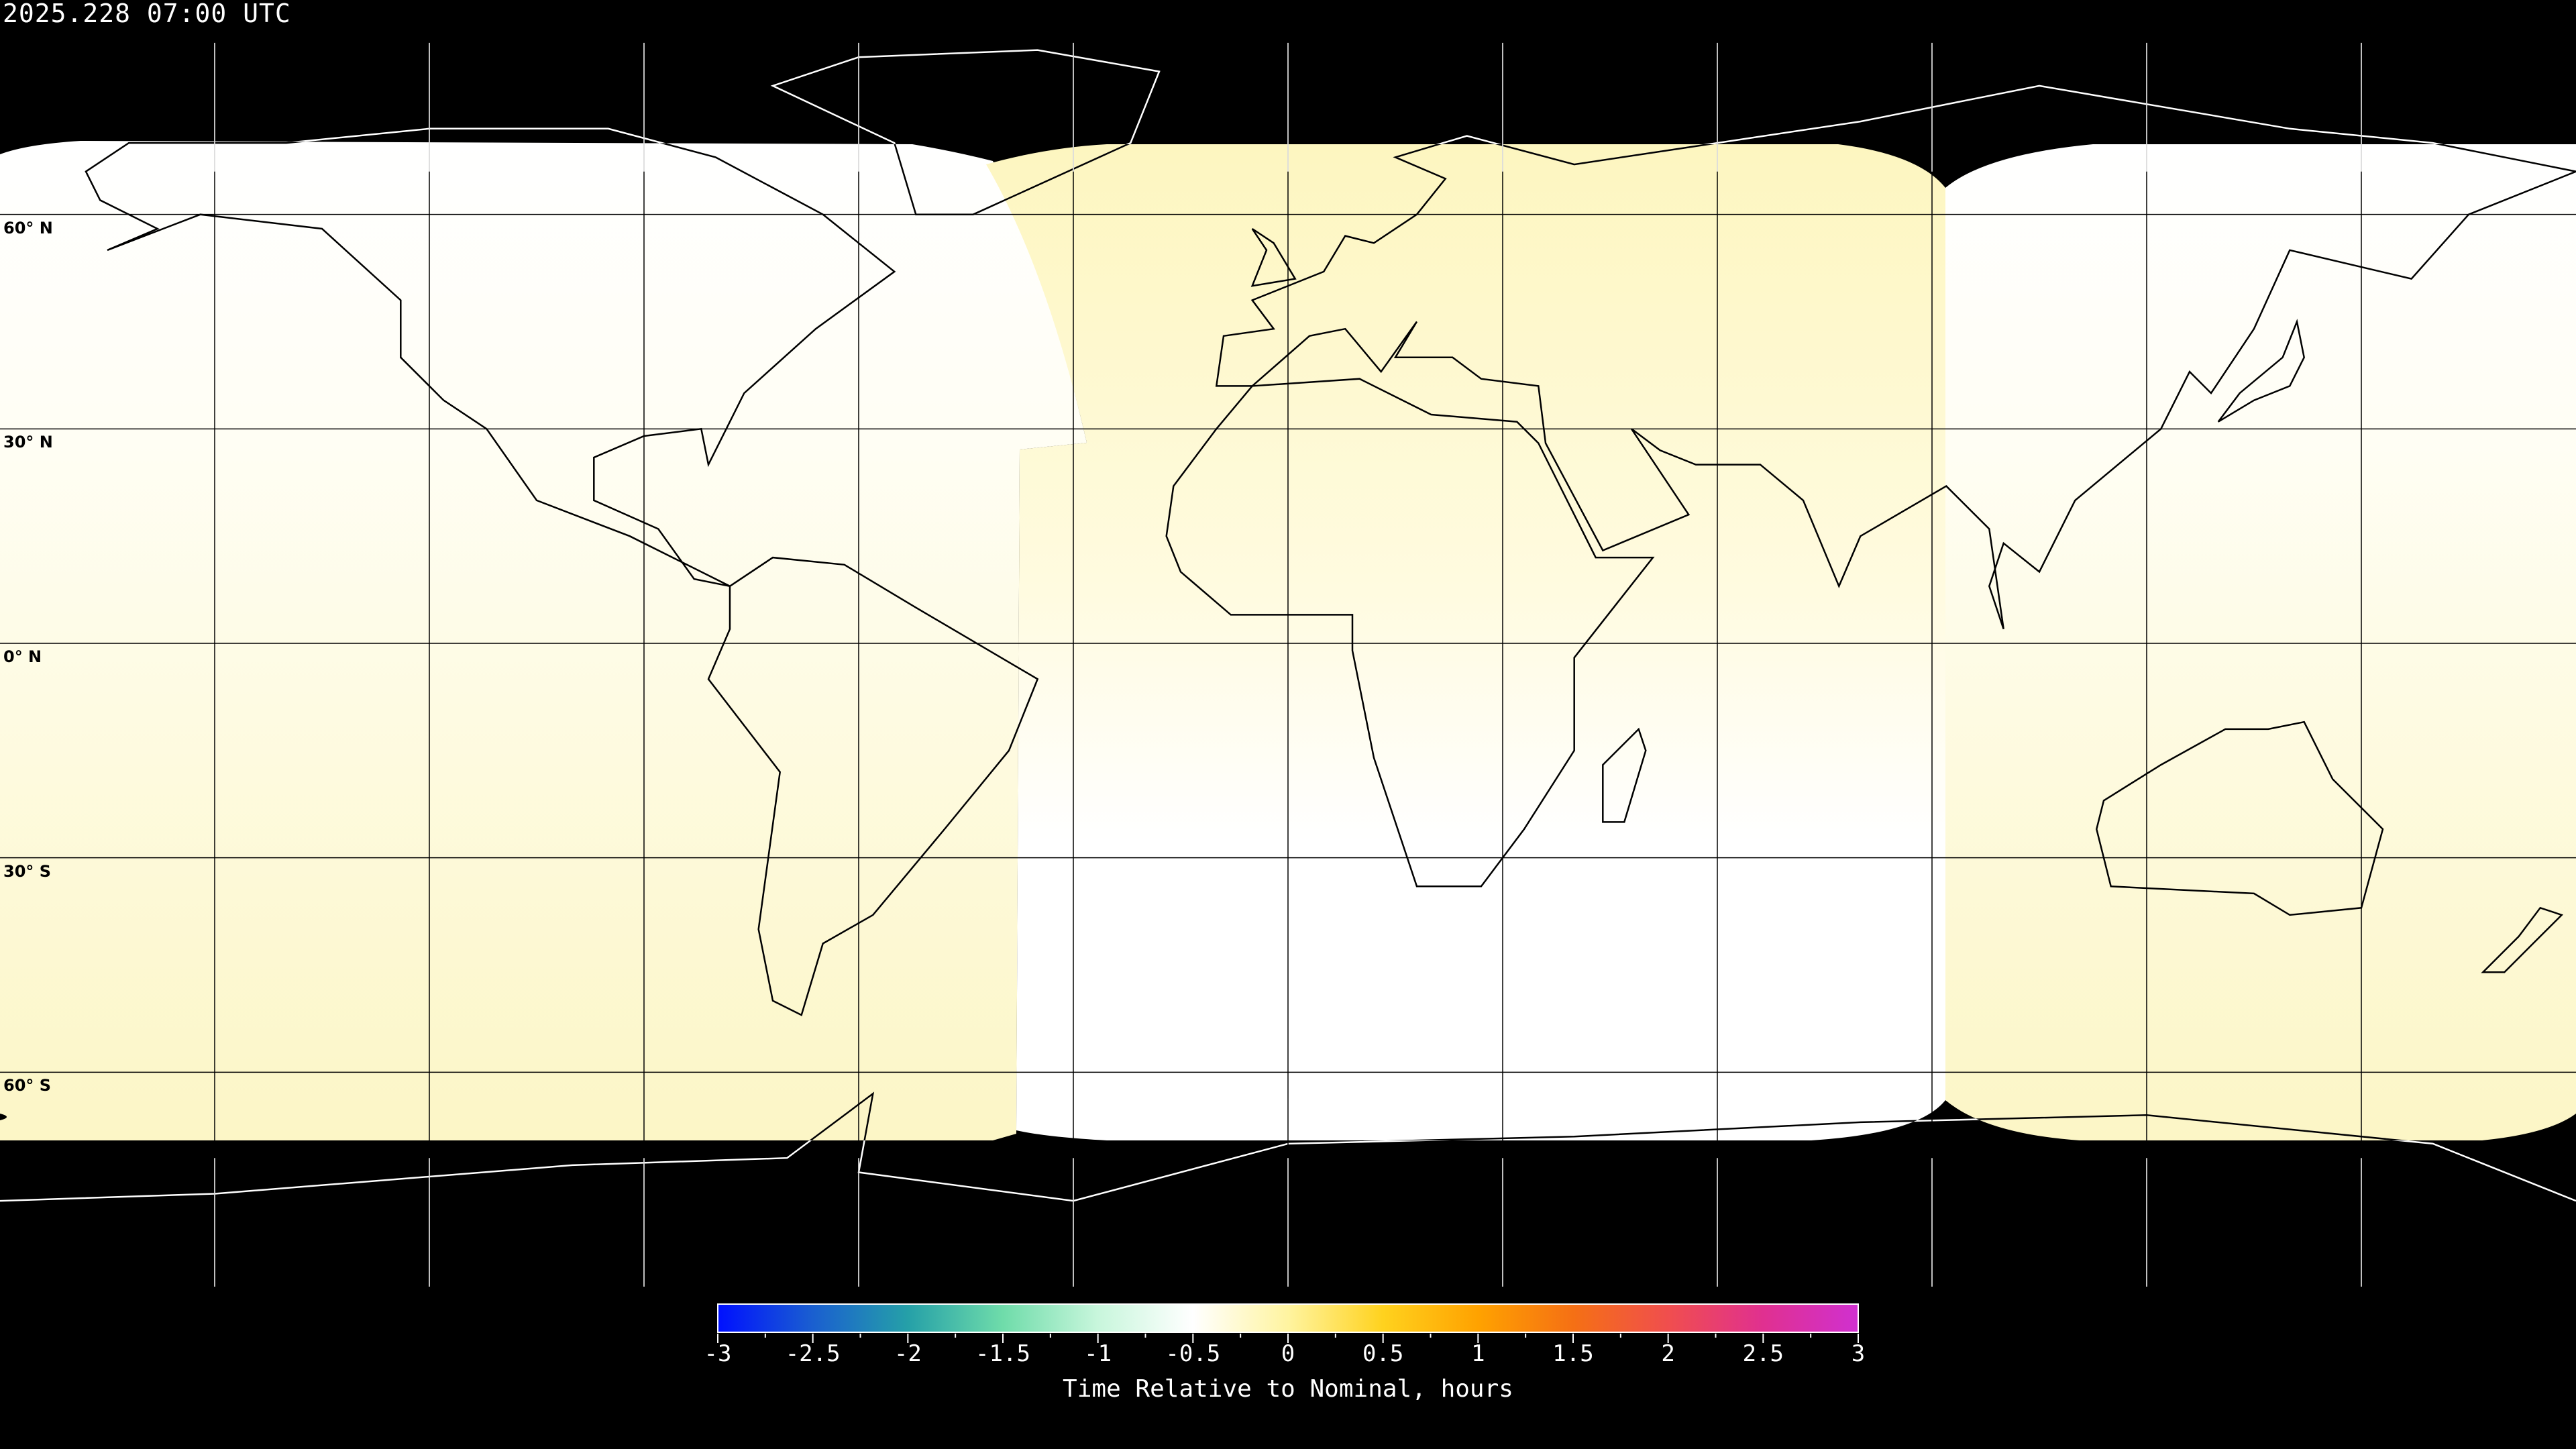 The width and height of the screenshot is (2576, 1449). I want to click on coastline-australia, so click(2240, 818).